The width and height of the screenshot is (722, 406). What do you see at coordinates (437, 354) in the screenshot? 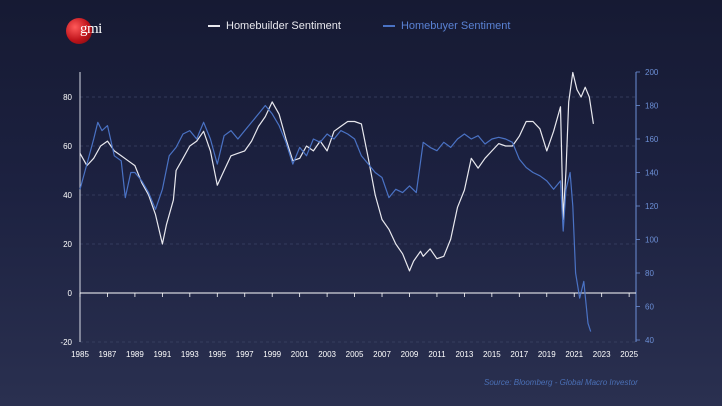
I see `x-tick-label: 2011` at bounding box center [437, 354].